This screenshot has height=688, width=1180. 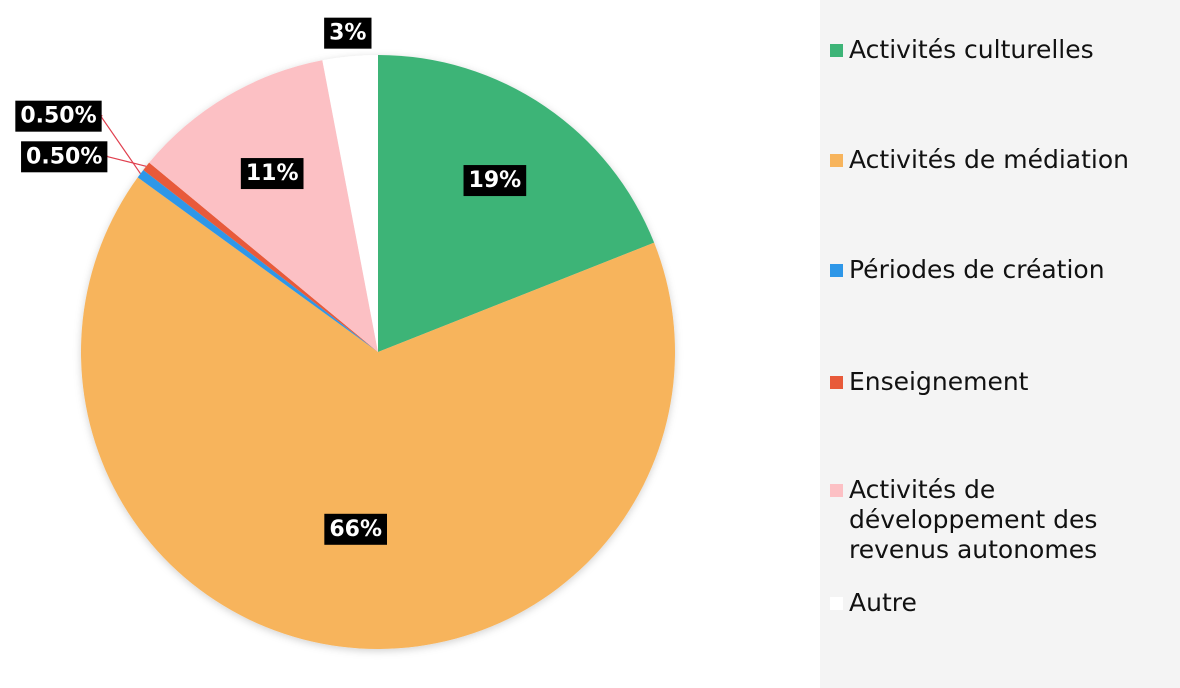 I want to click on legend-item: Enseignement, so click(x=995, y=382).